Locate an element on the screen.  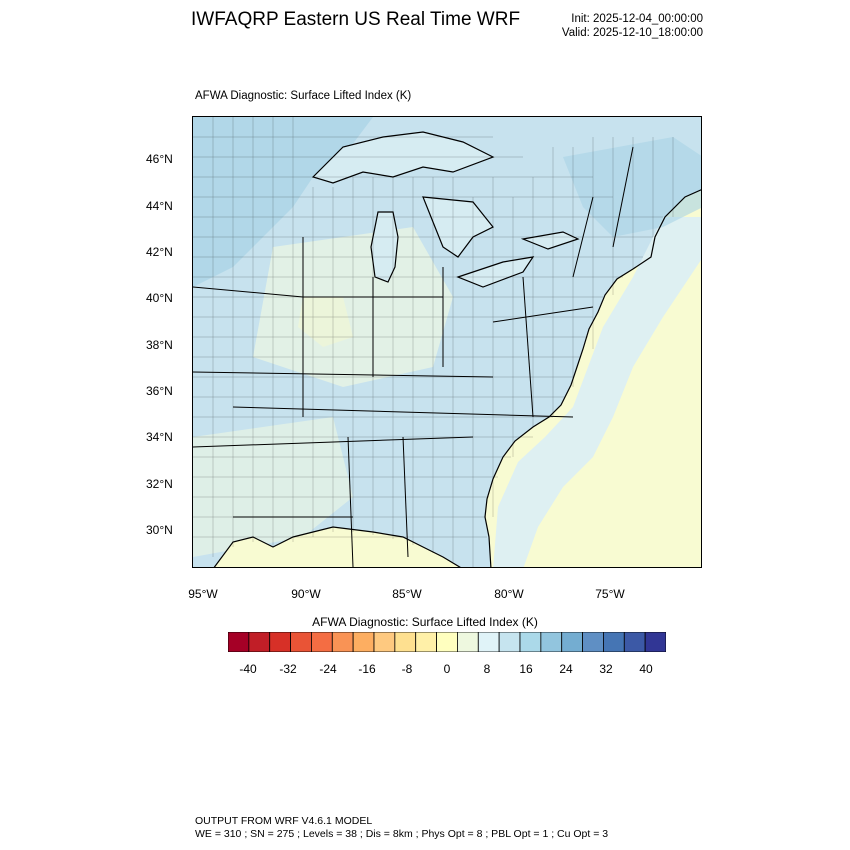
colorbar-tick-label: 0 is located at coordinates (447, 669).